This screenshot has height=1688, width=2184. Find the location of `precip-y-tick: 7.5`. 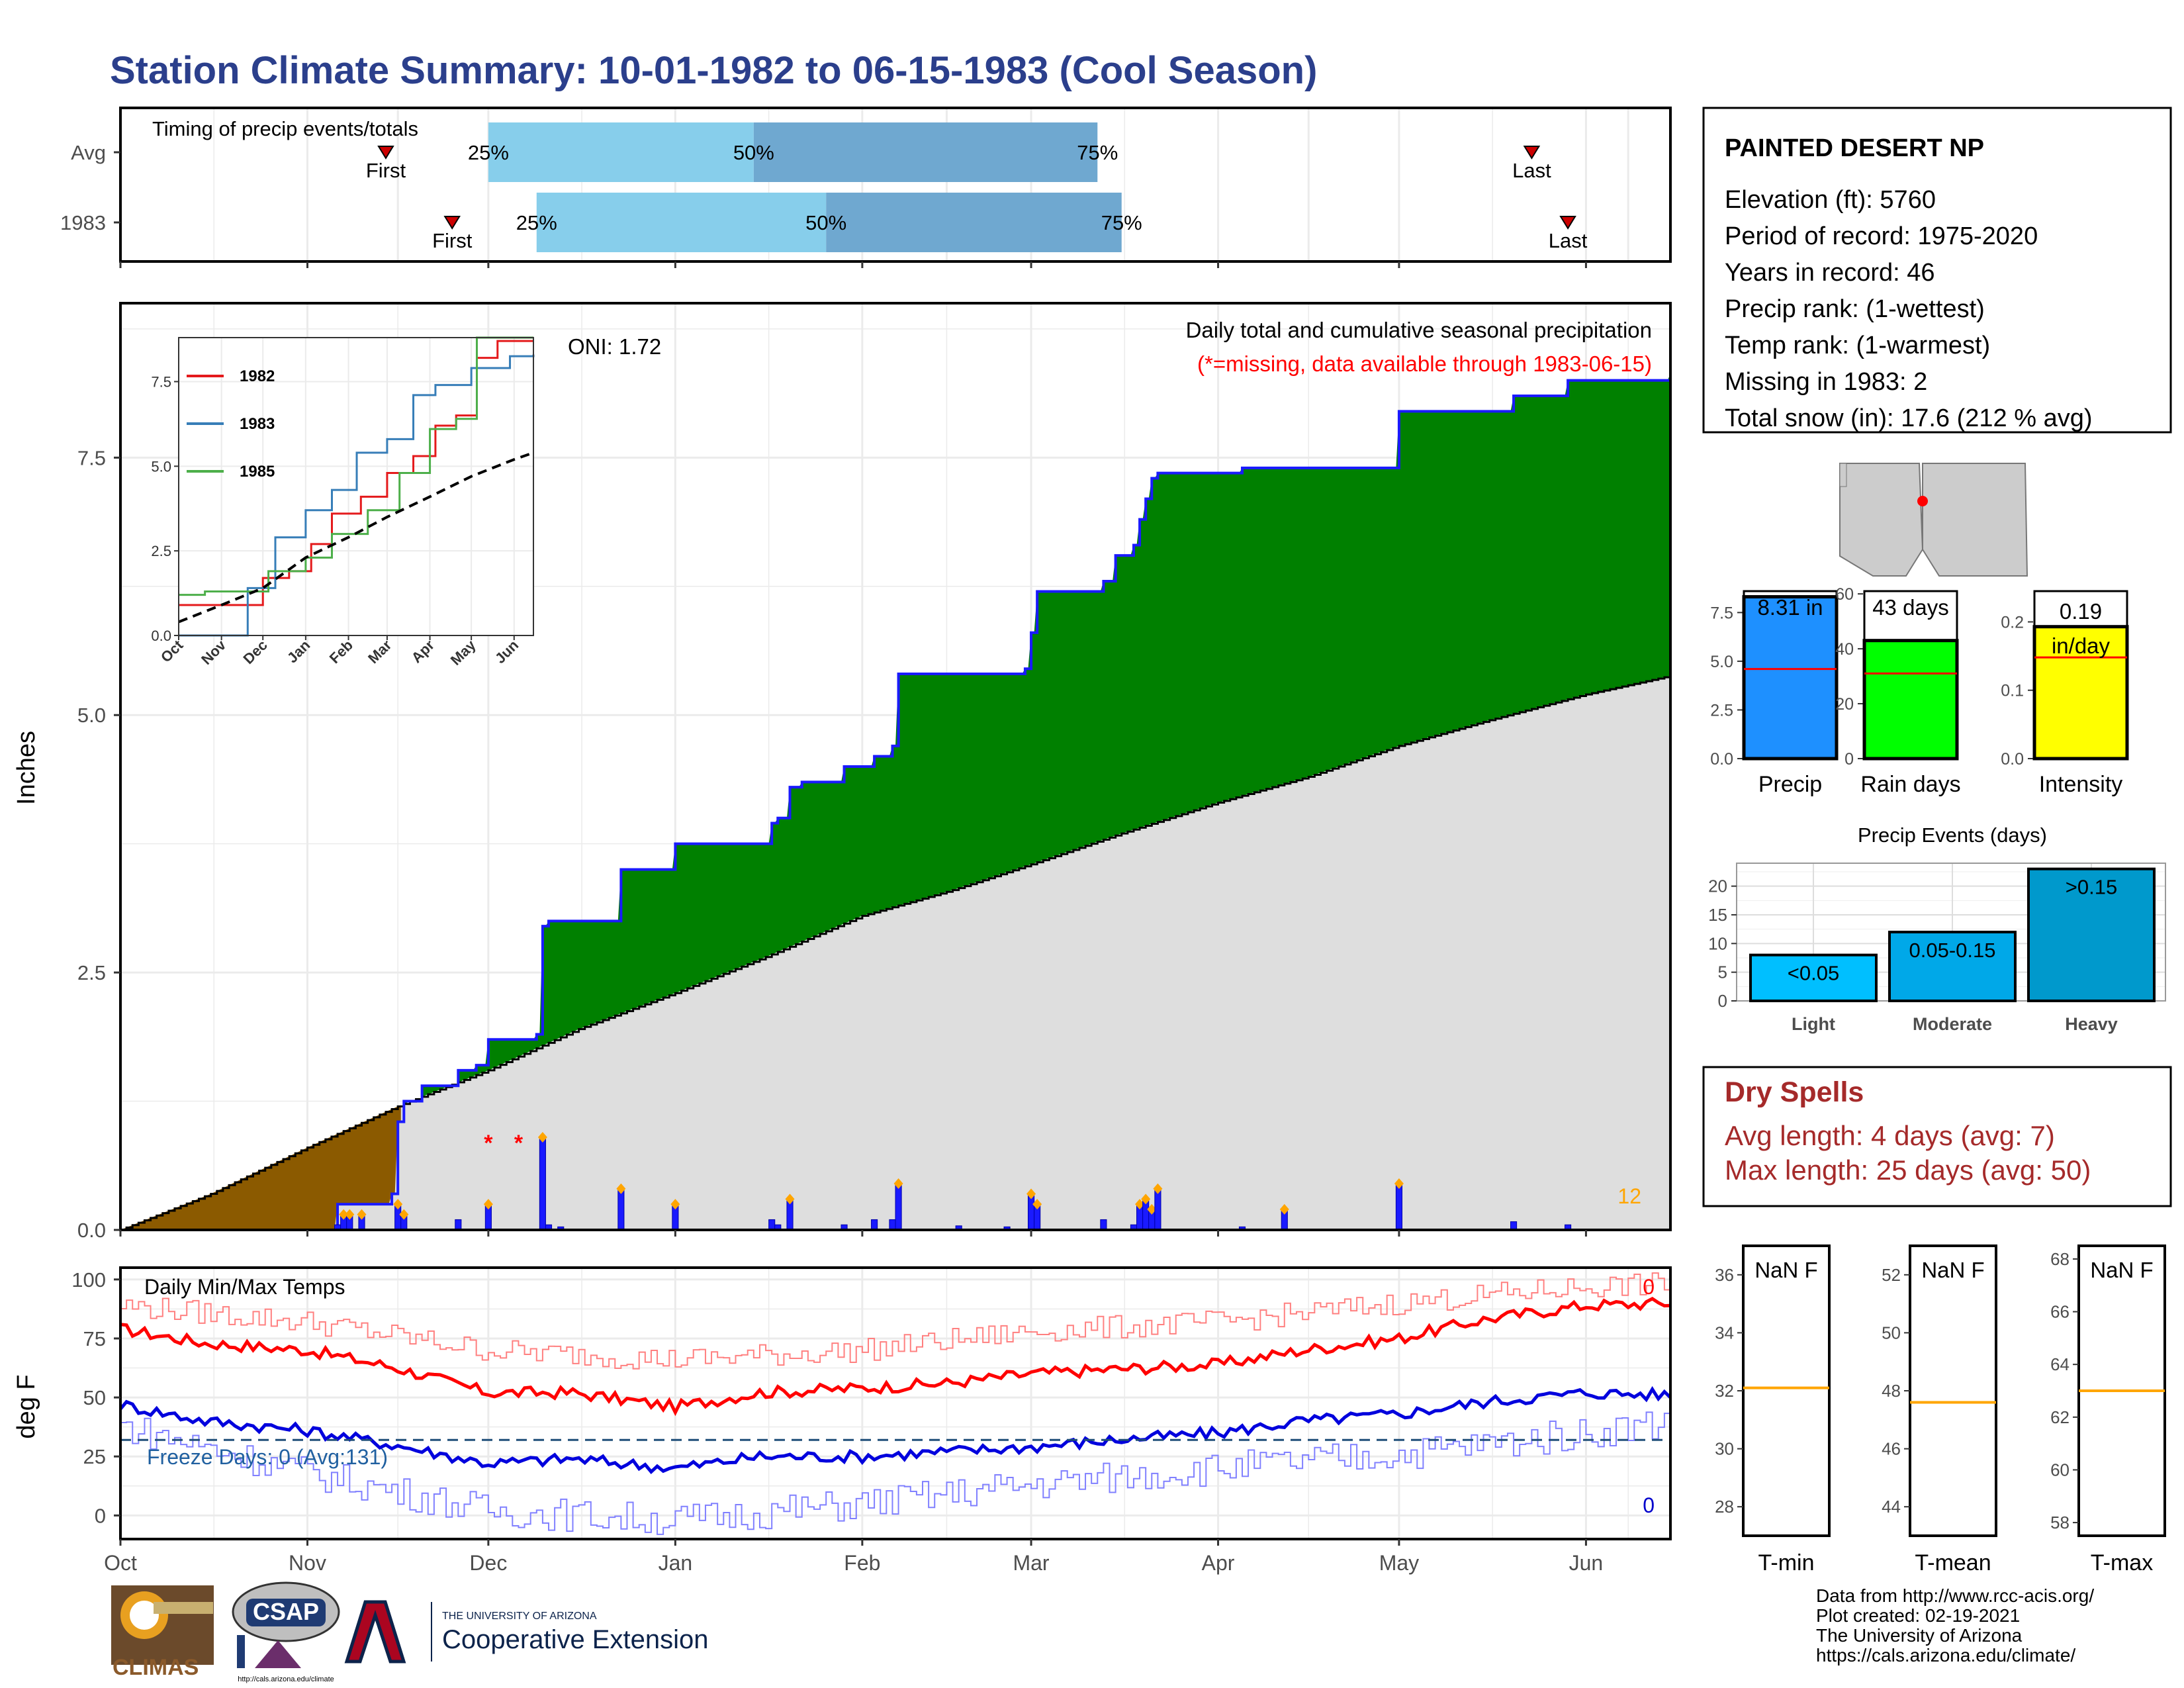

precip-y-tick: 7.5 is located at coordinates (92, 457).